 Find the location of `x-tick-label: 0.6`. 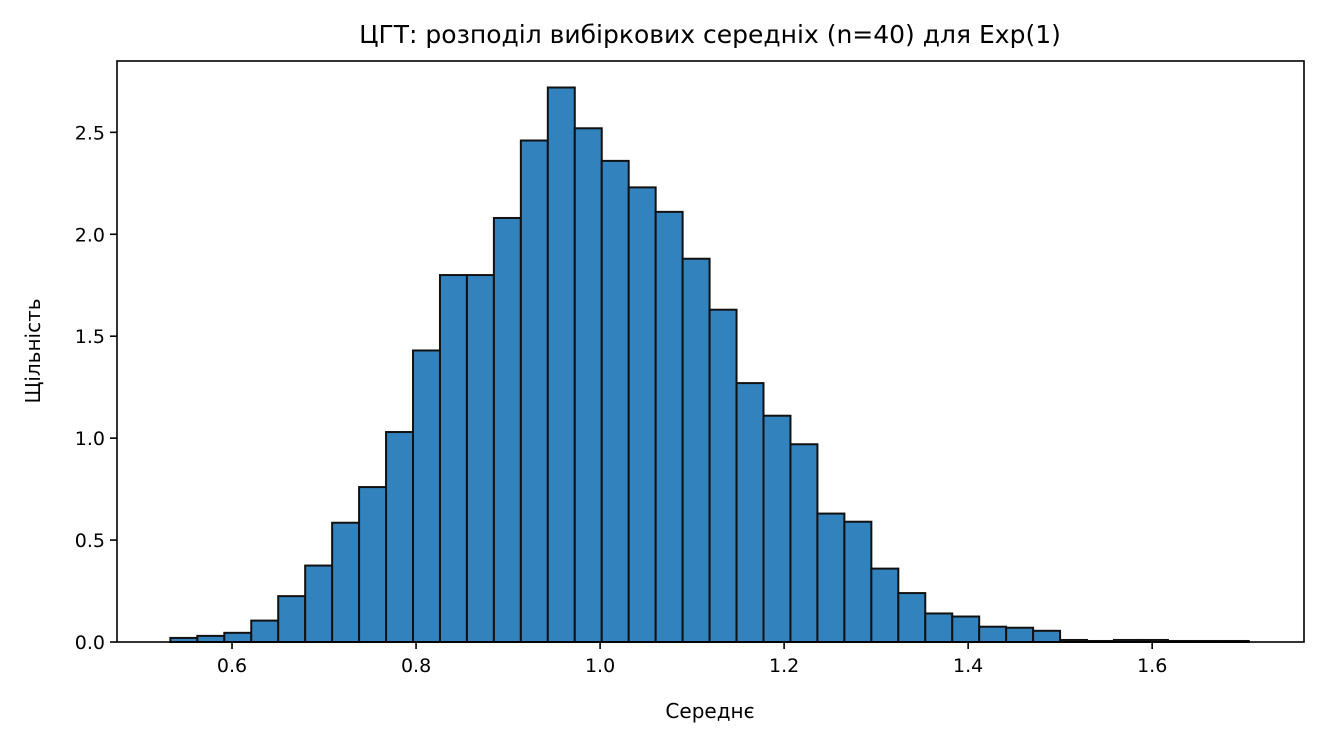

x-tick-label: 0.6 is located at coordinates (232, 666).